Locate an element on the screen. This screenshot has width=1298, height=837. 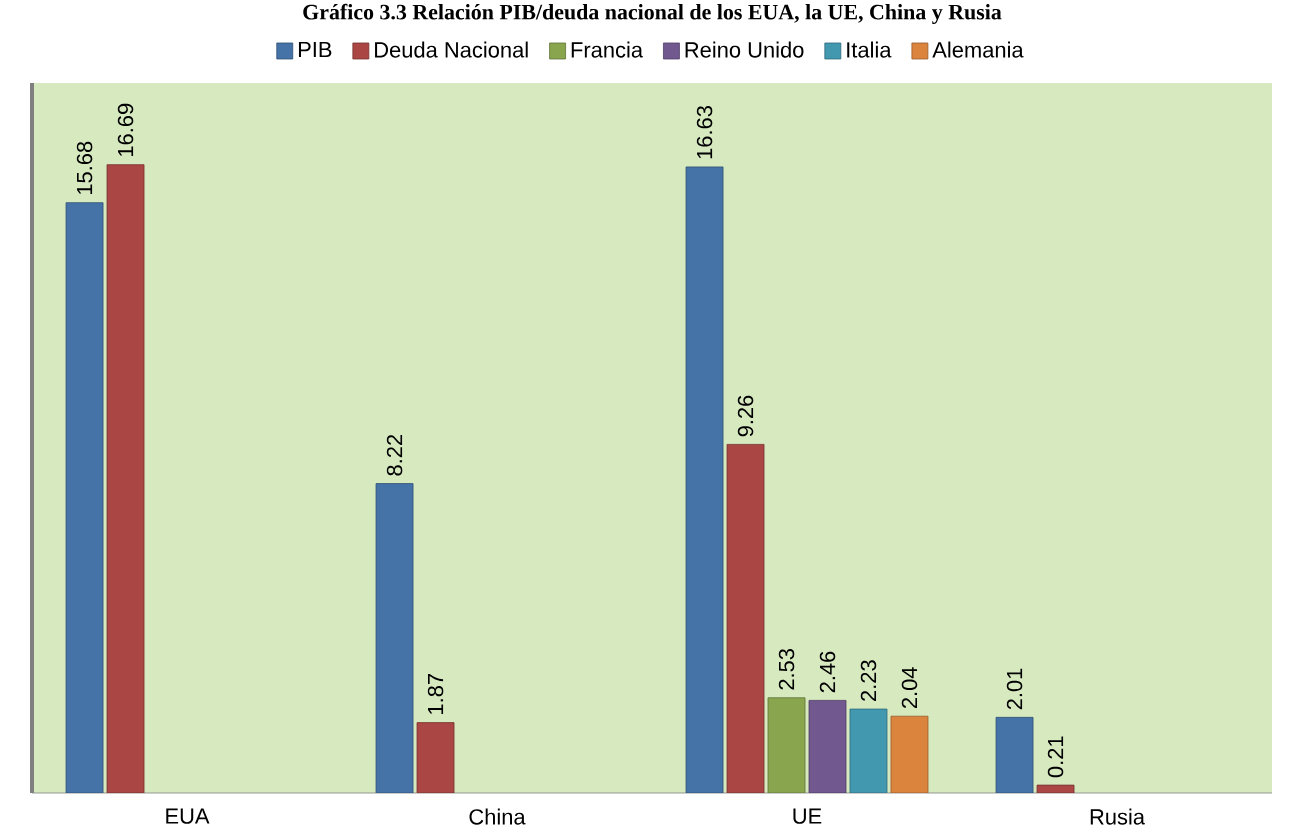
chart-title: Gráfico 3.3 Relación PIB/deuda nacional de los EUA, la UE, China y Rusia is located at coordinates (652, 13).